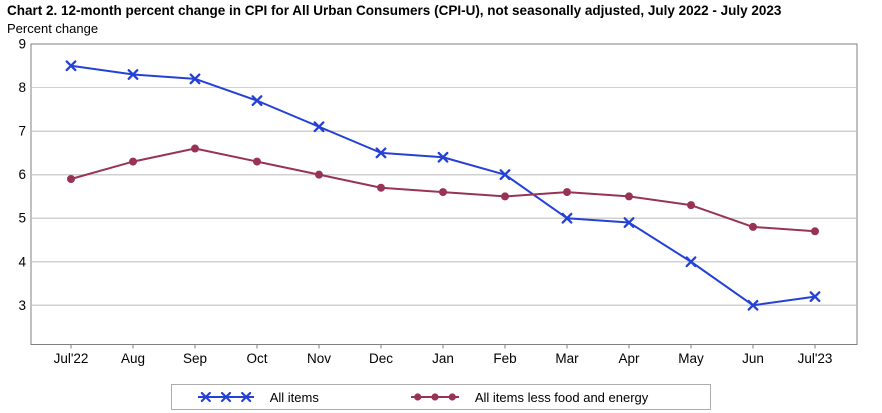 The height and width of the screenshot is (413, 882). I want to click on legend-entry-core: All items less food and energy, so click(529, 397).